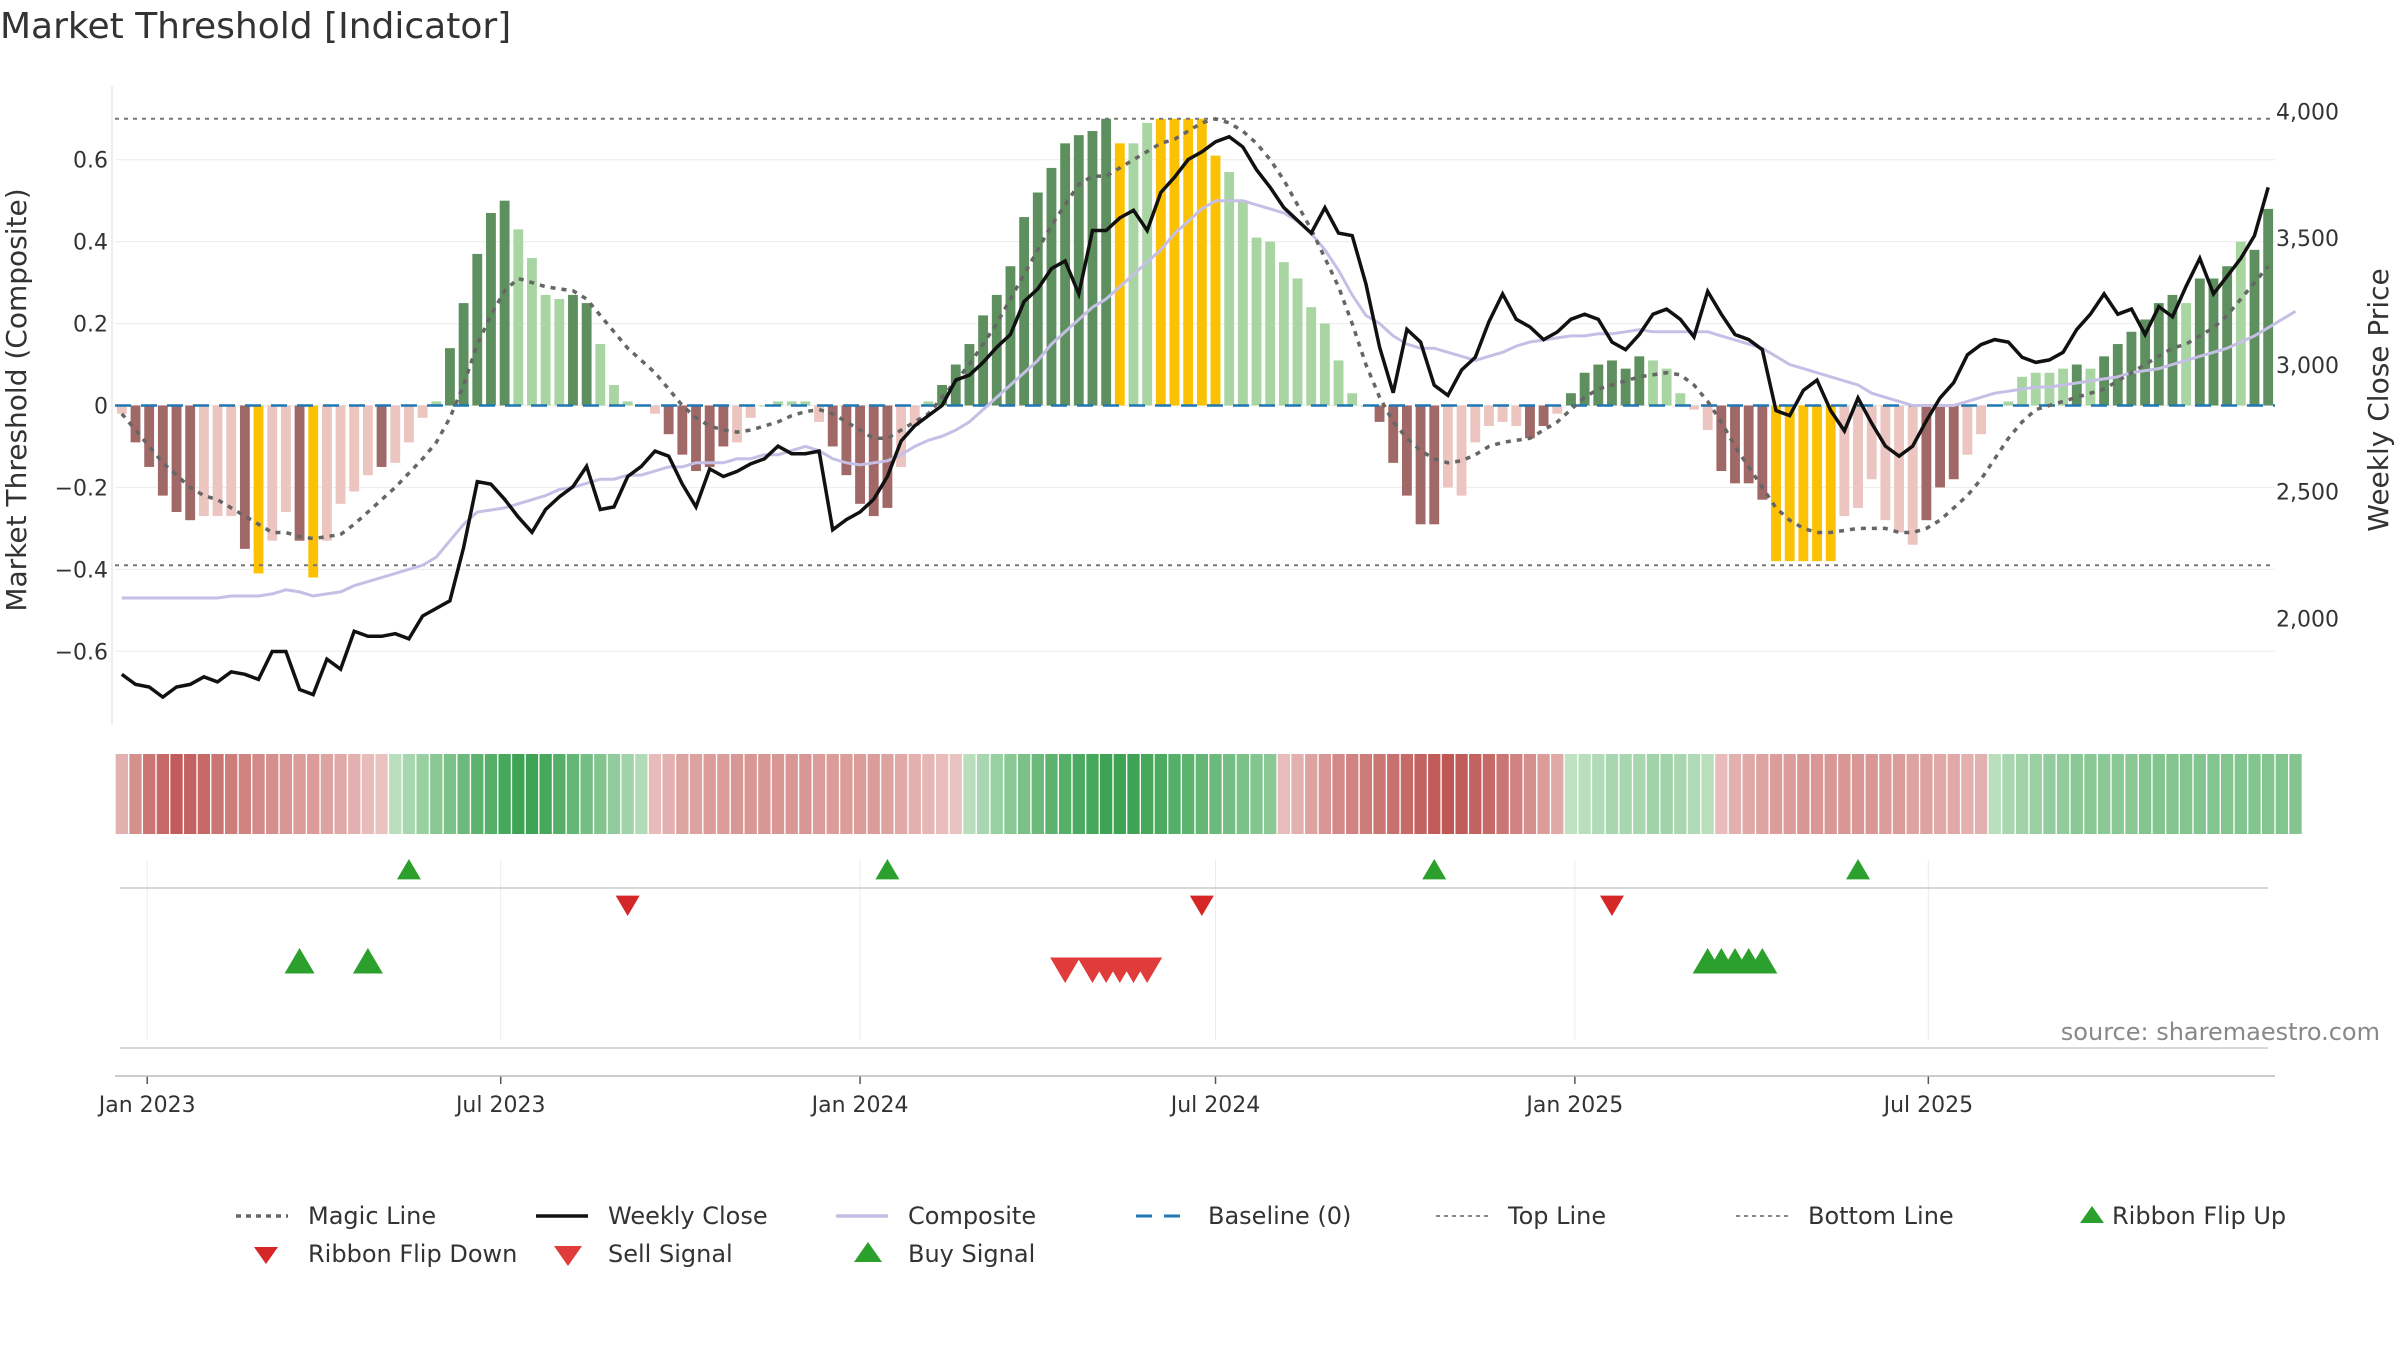  Describe the element at coordinates (101, 407) in the screenshot. I see `y-tick-label-left: 0` at that location.